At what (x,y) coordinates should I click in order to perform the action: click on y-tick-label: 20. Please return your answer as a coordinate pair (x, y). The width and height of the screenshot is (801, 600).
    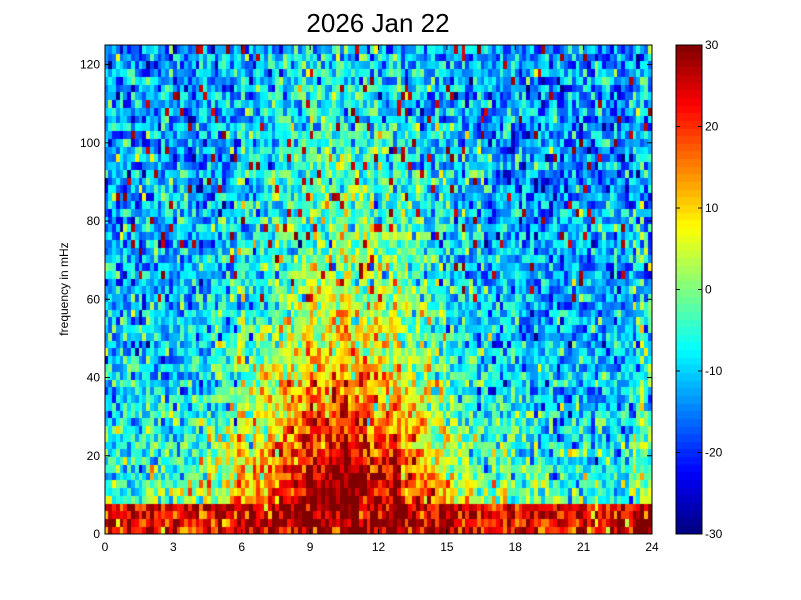
    Looking at the image, I should click on (94, 456).